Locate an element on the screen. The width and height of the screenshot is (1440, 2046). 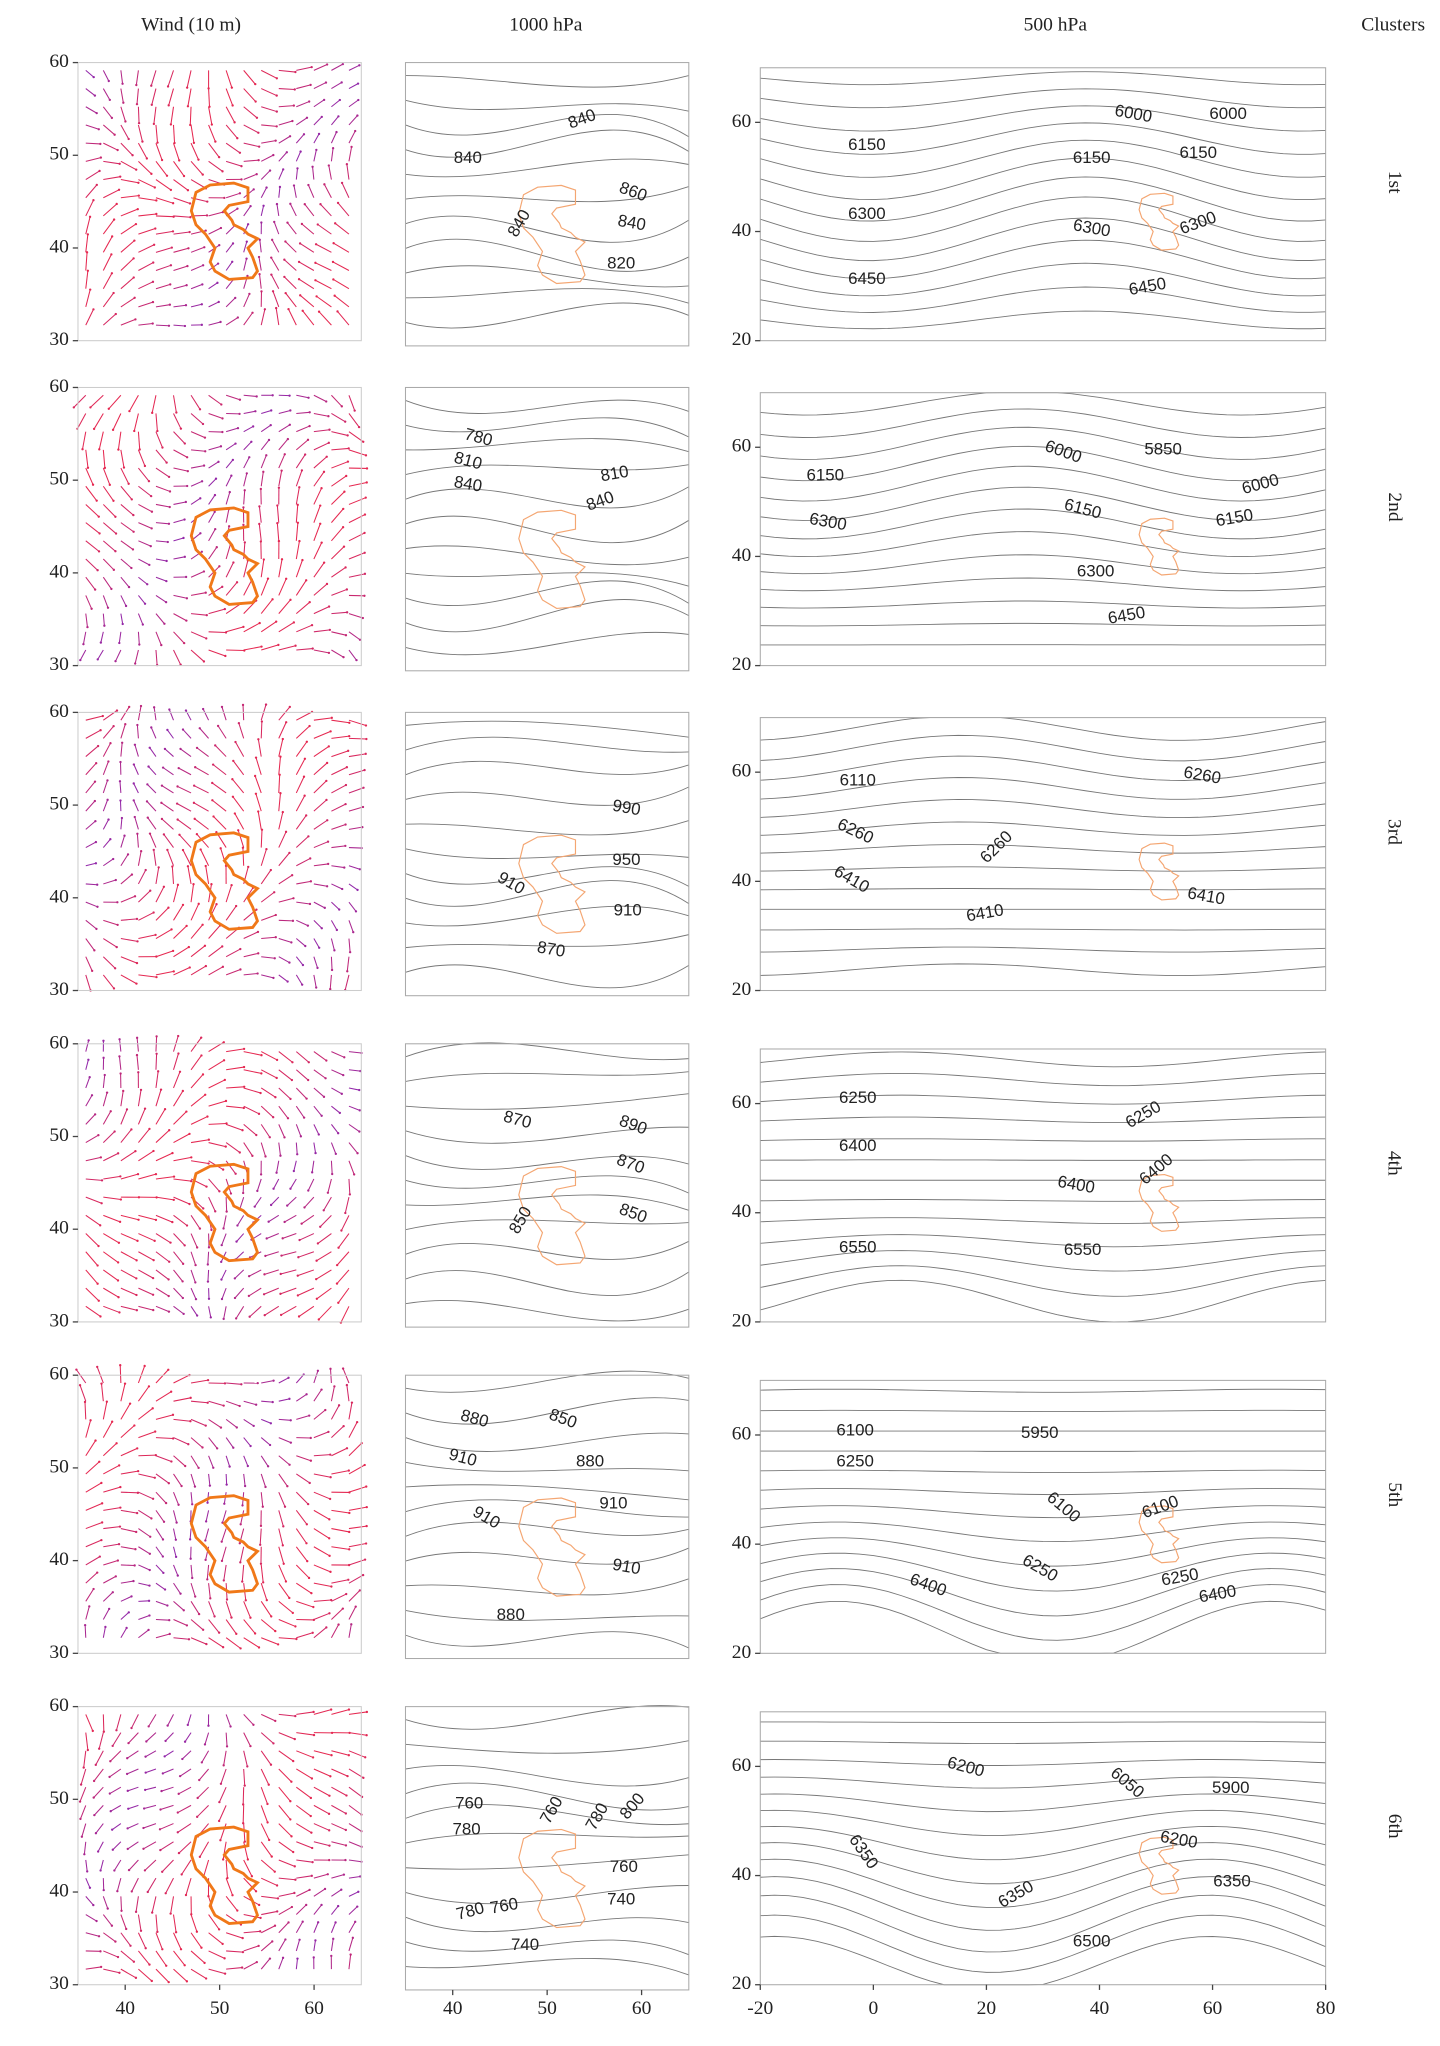
y-tick-label: 50 is located at coordinates (58, 1798).